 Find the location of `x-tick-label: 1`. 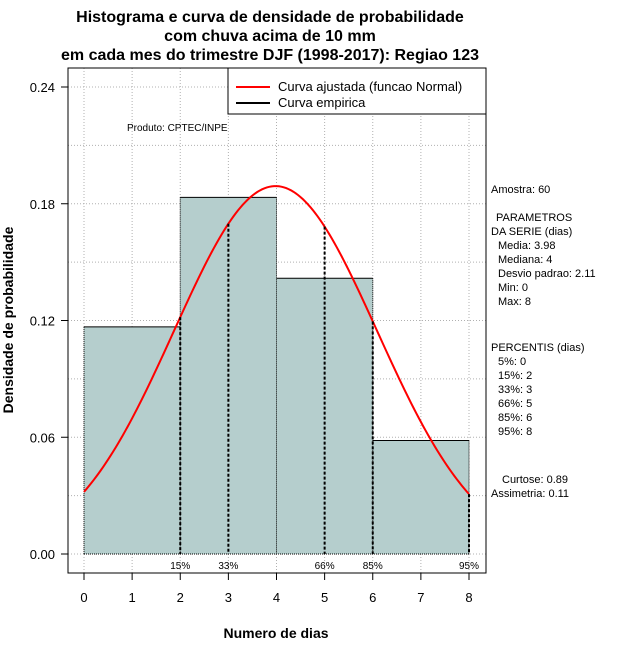

x-tick-label: 1 is located at coordinates (132, 597).